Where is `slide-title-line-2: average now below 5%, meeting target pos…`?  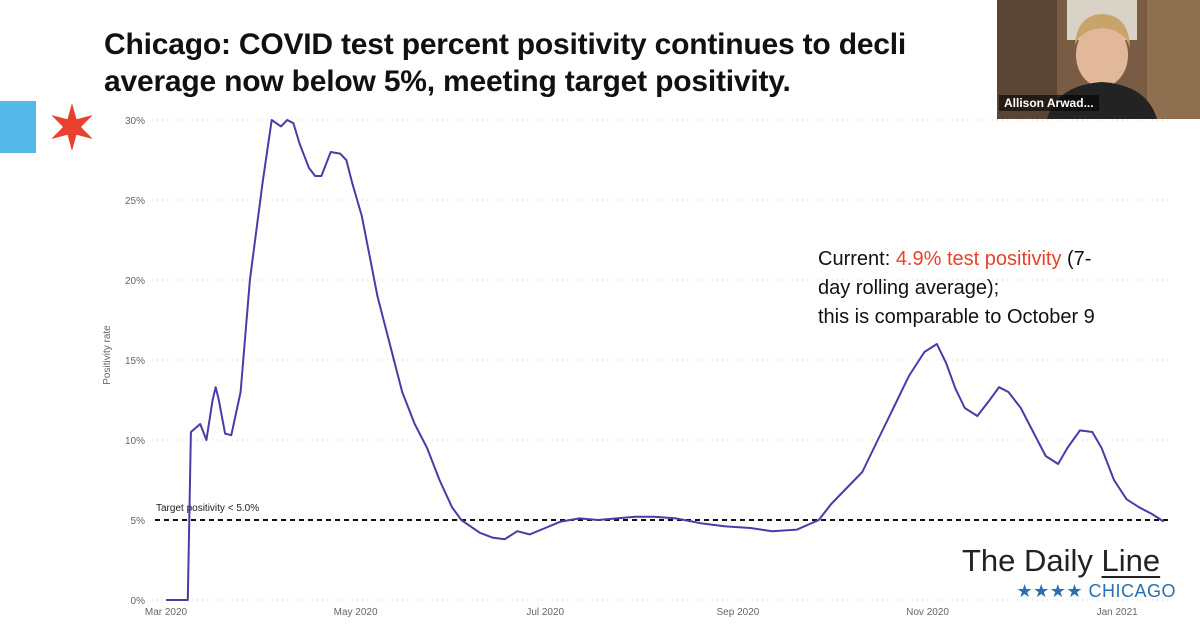
slide-title-line-2: average now below 5%, meeting target pos… is located at coordinates (447, 81).